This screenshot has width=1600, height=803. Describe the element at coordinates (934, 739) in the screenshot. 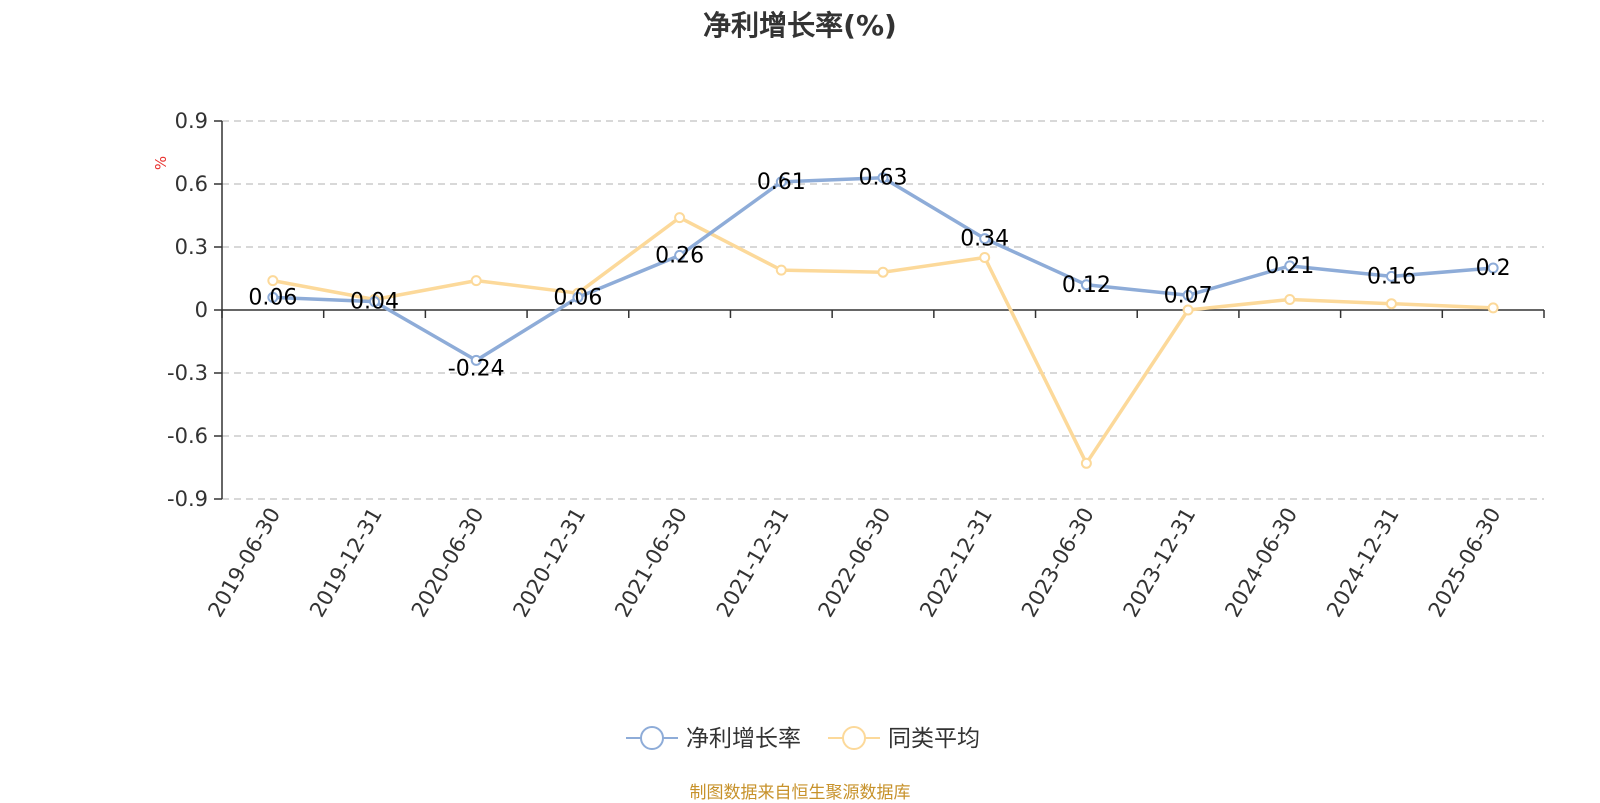

I see `legend-label: 同类平均` at that location.